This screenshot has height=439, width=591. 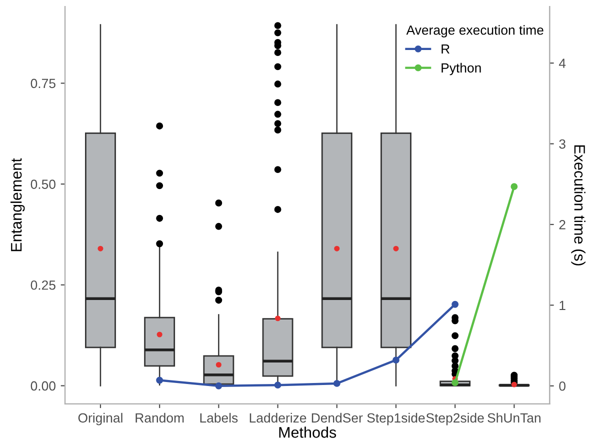 I want to click on y2-tick-label: 2, so click(x=562, y=225).